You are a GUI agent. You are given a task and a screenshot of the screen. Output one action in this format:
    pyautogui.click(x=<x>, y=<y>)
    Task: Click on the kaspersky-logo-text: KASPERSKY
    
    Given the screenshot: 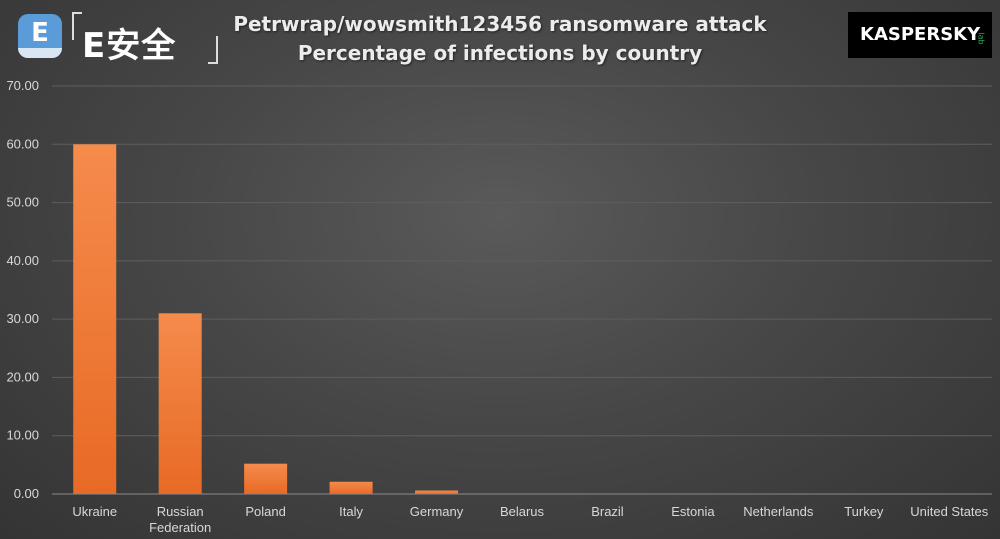 What is the action you would take?
    pyautogui.click(x=920, y=34)
    